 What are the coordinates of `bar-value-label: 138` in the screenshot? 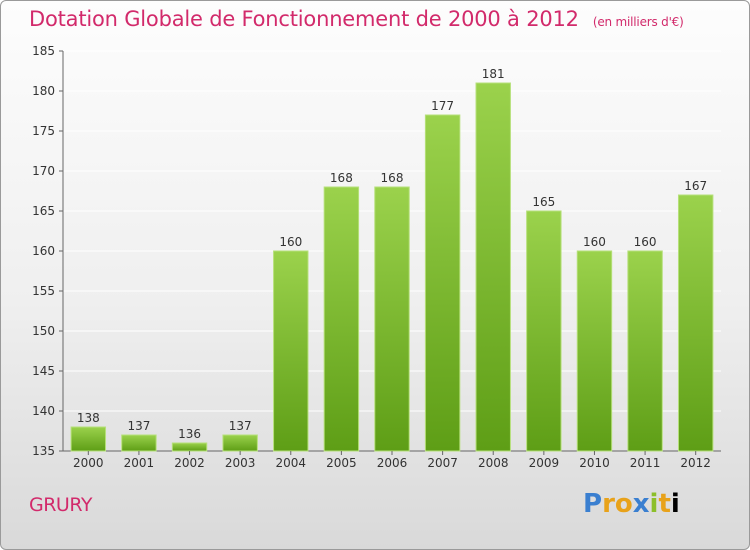 It's located at (88, 418).